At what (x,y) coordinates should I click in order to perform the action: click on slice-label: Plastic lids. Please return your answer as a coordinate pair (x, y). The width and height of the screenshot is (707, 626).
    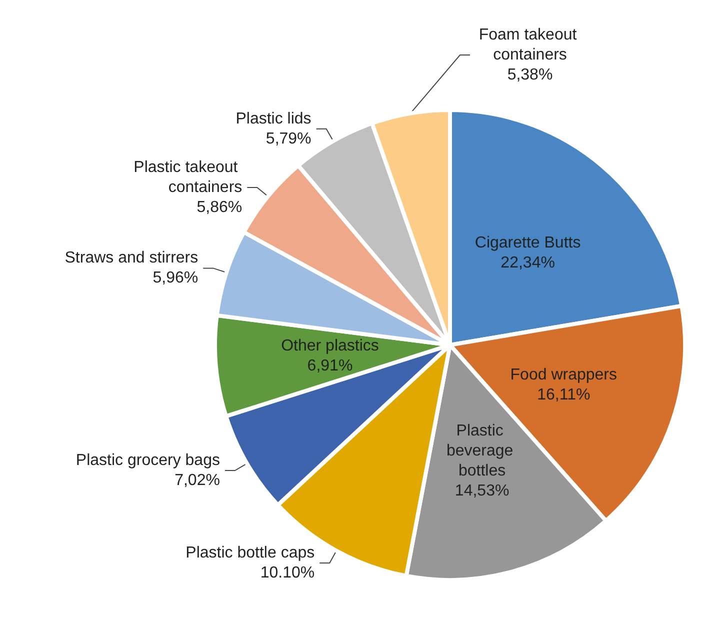
    Looking at the image, I should click on (274, 119).